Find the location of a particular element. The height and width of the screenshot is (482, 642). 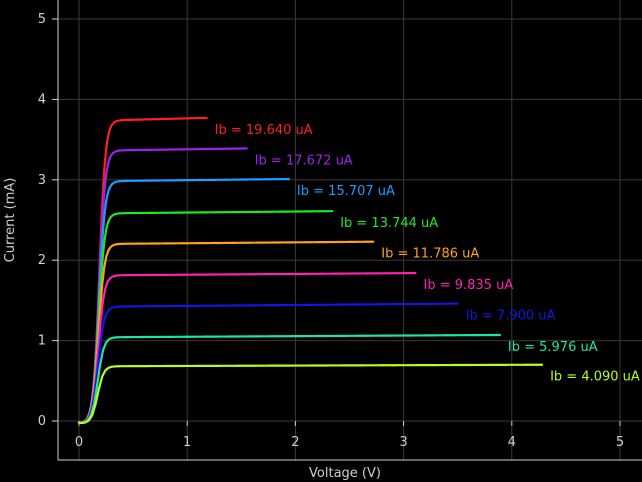

x-axis-title: Voltage (V) is located at coordinates (345, 473).